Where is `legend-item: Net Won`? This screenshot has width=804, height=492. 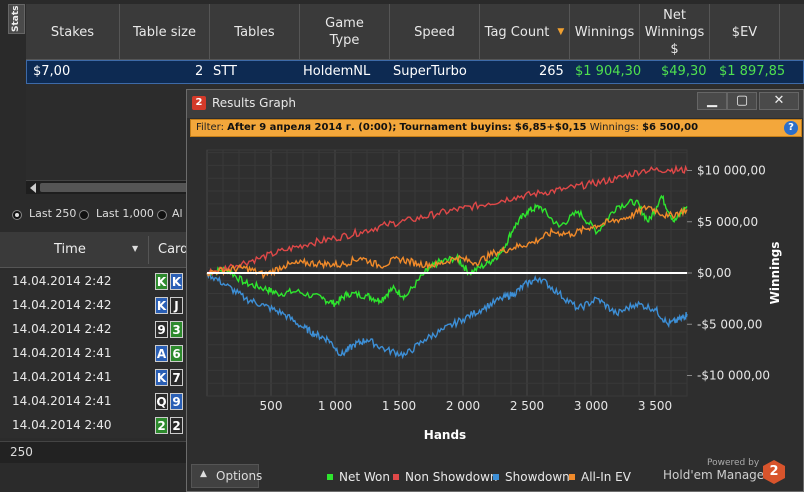 legend-item: Net Won is located at coordinates (358, 477).